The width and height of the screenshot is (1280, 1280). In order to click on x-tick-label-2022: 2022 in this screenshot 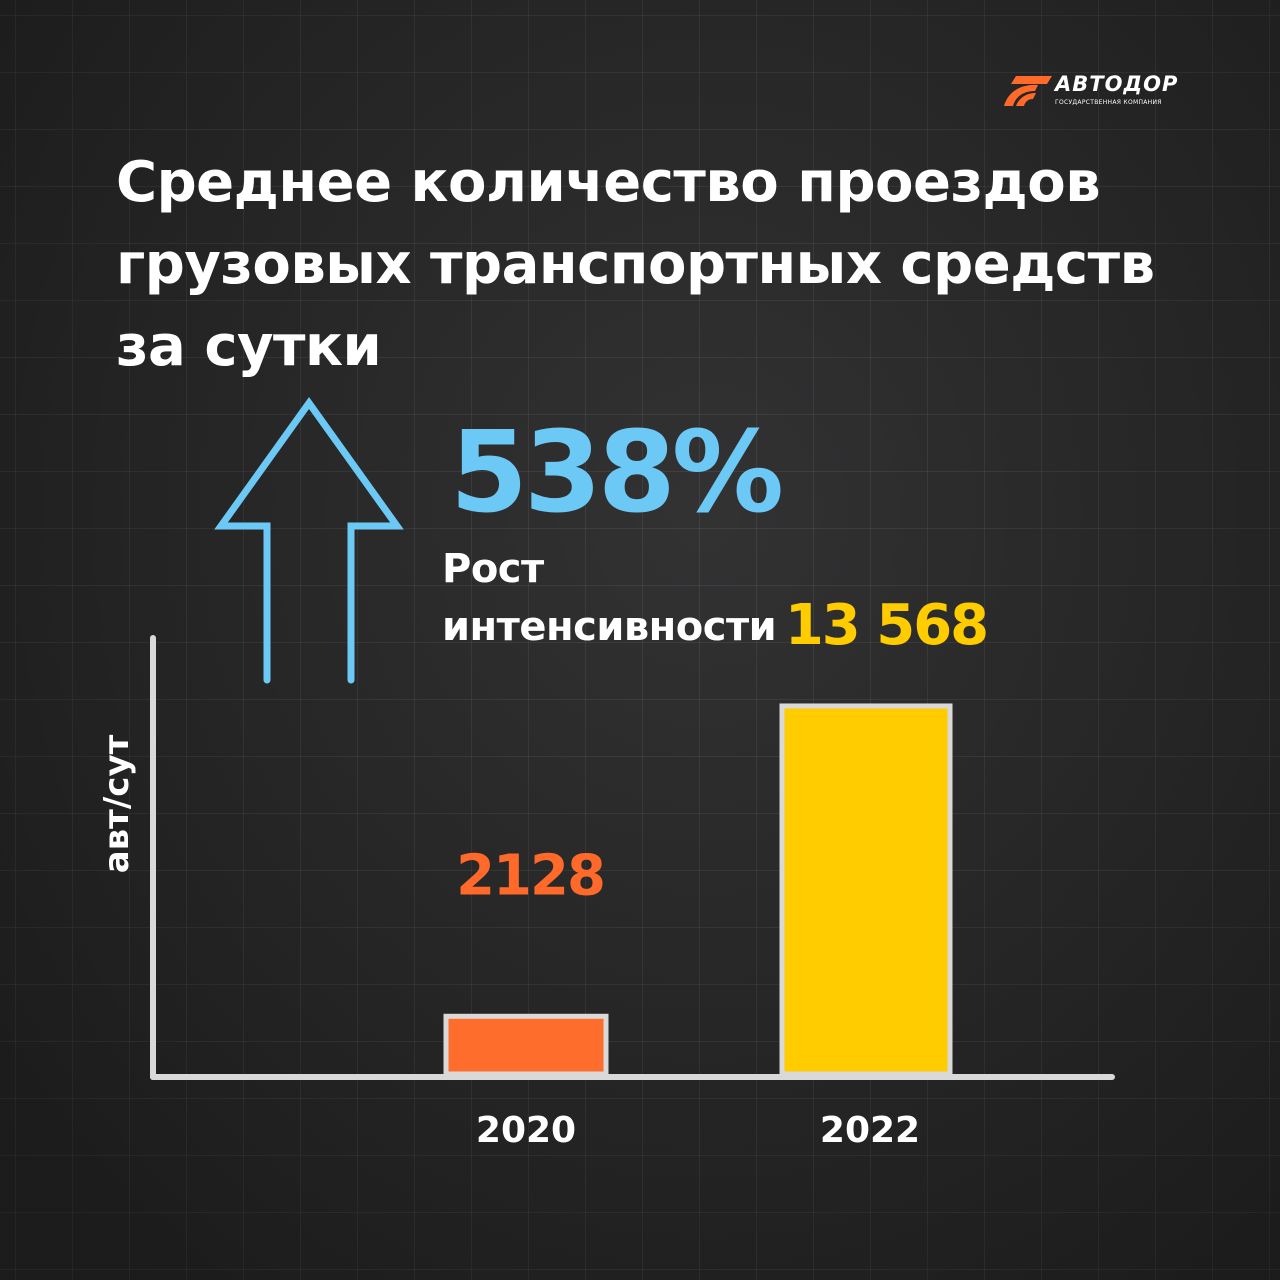, I will do `click(870, 1130)`.